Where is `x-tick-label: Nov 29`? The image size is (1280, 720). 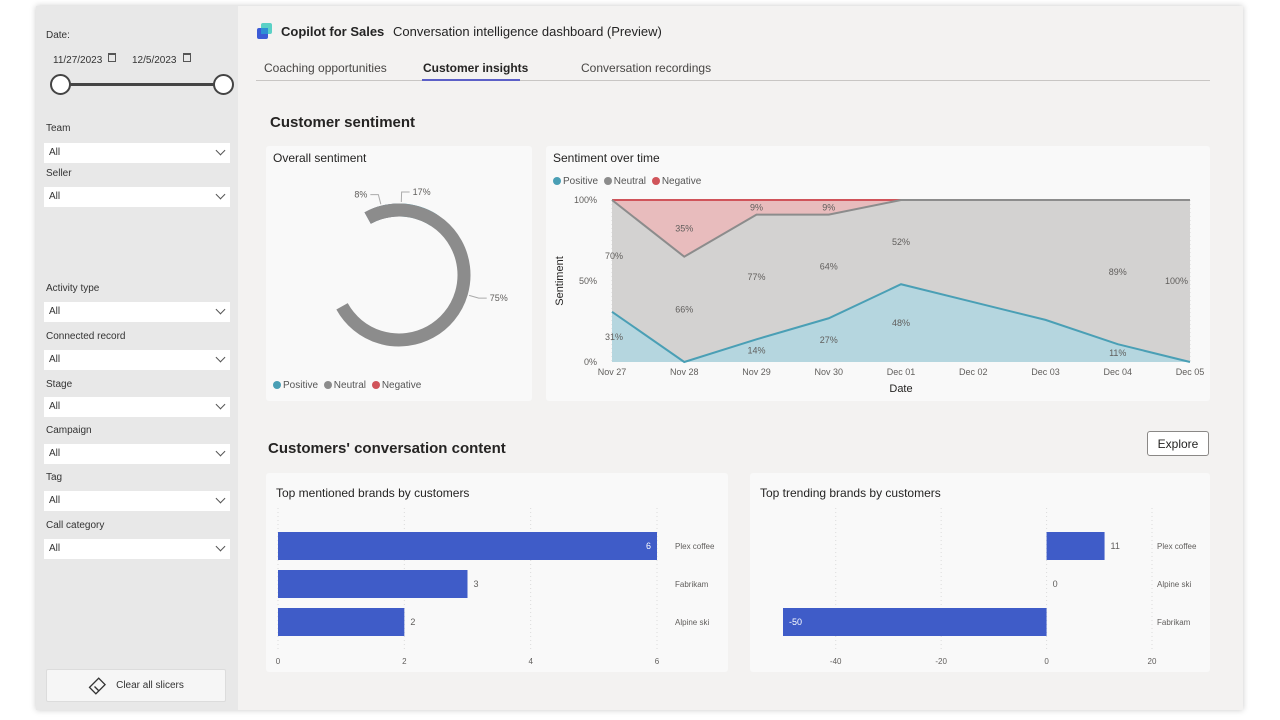
x-tick-label: Nov 29 is located at coordinates (756, 372).